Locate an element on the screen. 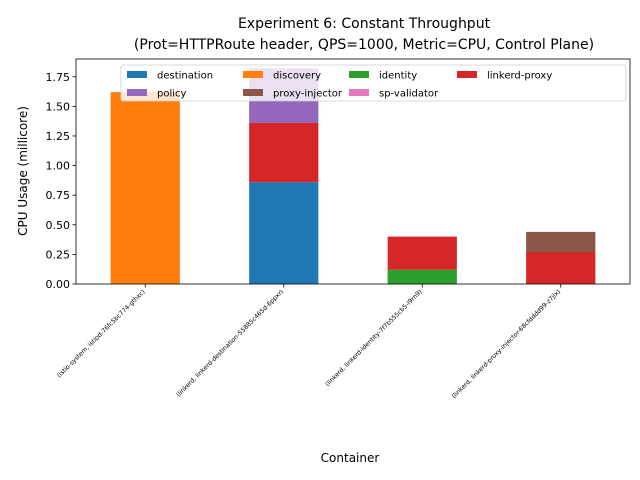 The height and width of the screenshot is (480, 640). y-tick-label: 1.00 is located at coordinates (58, 166).